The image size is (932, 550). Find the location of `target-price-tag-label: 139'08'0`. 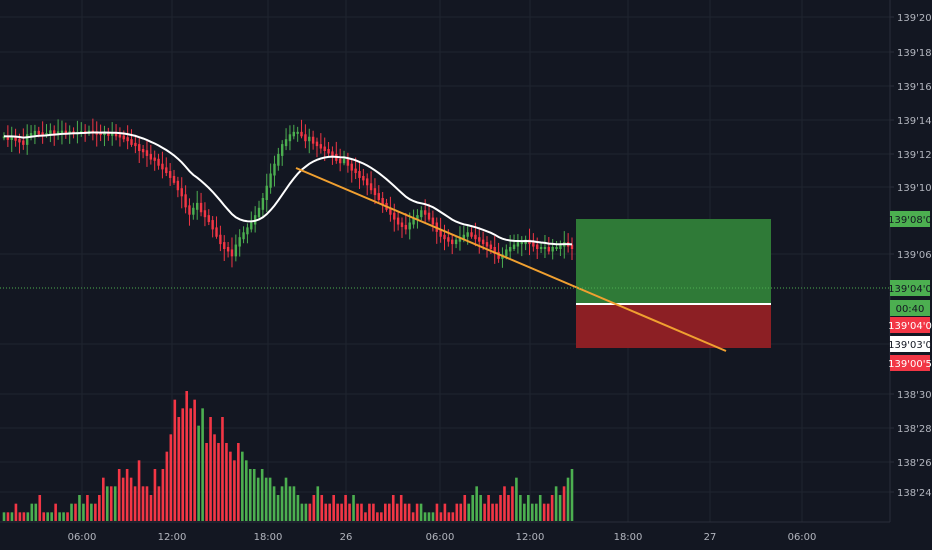

target-price-tag-label: 139'08'0 is located at coordinates (910, 220).